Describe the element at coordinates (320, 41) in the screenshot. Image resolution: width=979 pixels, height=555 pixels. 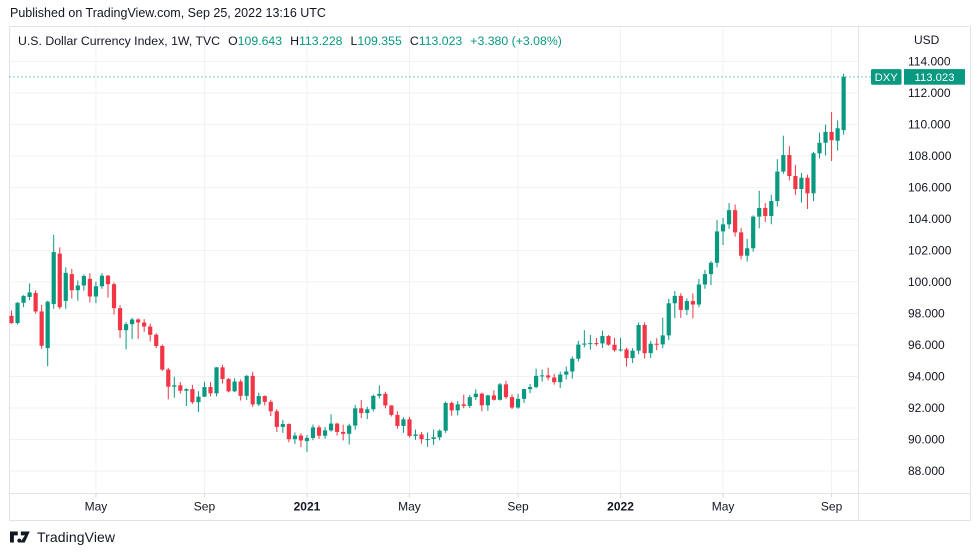
I see `legend-high-value: 113.228` at that location.